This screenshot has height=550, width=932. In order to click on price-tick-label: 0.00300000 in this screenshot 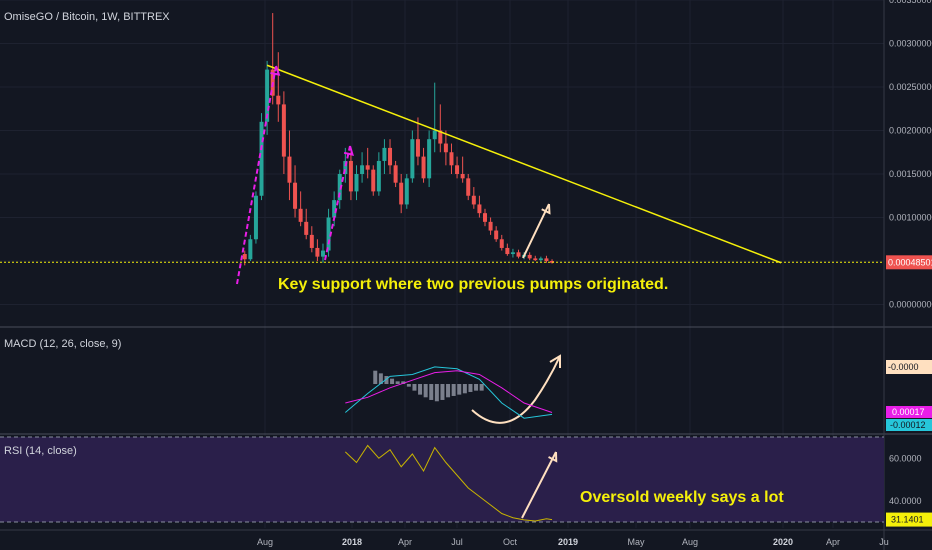, I will do `click(910, 44)`.